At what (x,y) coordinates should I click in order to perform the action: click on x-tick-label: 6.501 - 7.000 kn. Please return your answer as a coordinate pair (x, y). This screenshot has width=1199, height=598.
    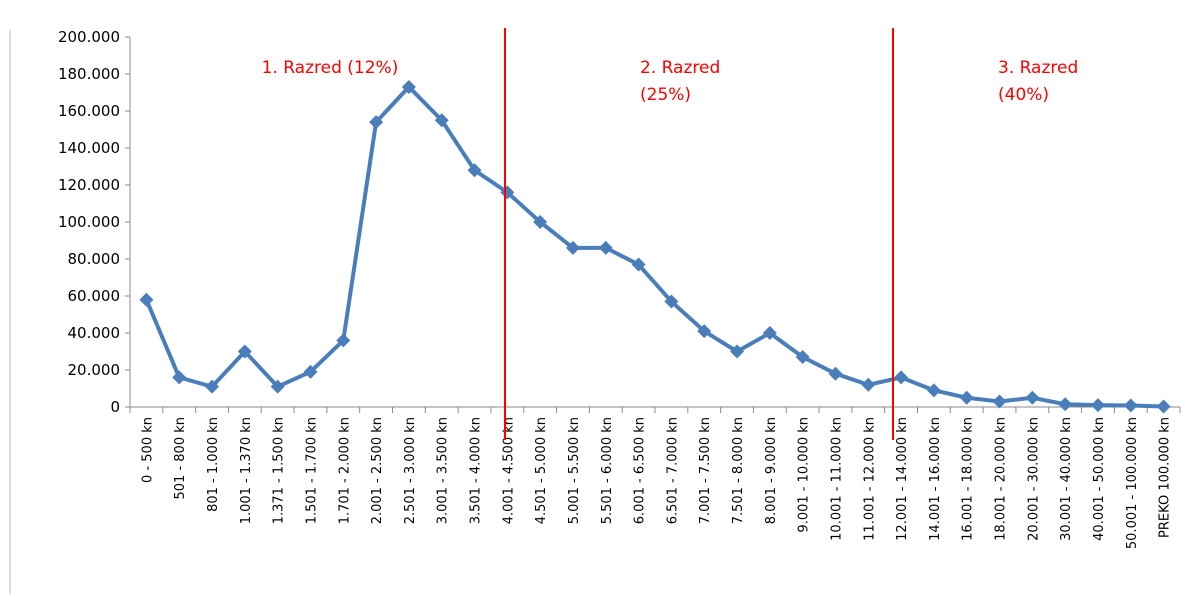
    Looking at the image, I should click on (672, 470).